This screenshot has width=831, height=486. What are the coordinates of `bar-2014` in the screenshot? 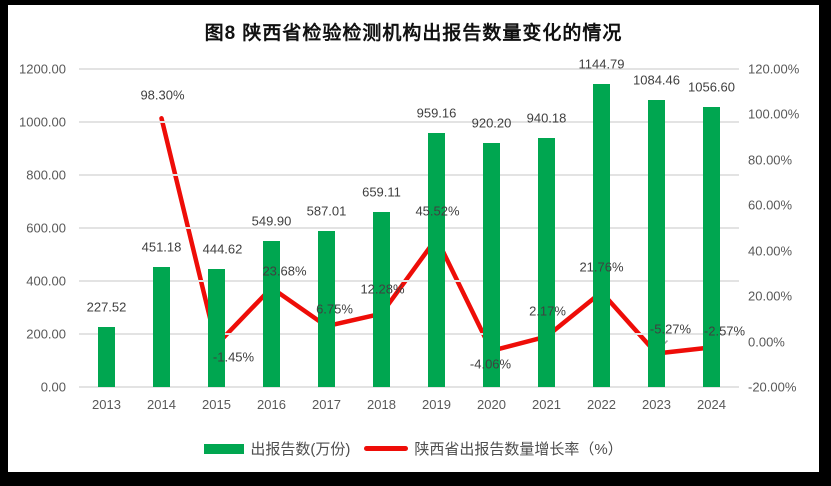 It's located at (161, 327).